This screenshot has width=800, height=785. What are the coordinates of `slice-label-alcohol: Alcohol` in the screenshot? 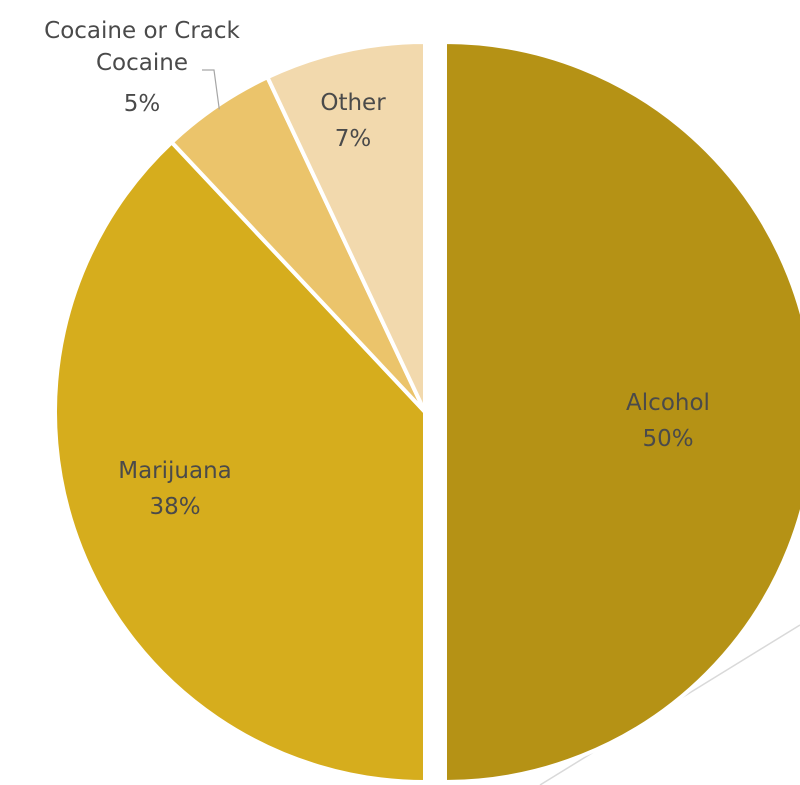 It's located at (668, 403).